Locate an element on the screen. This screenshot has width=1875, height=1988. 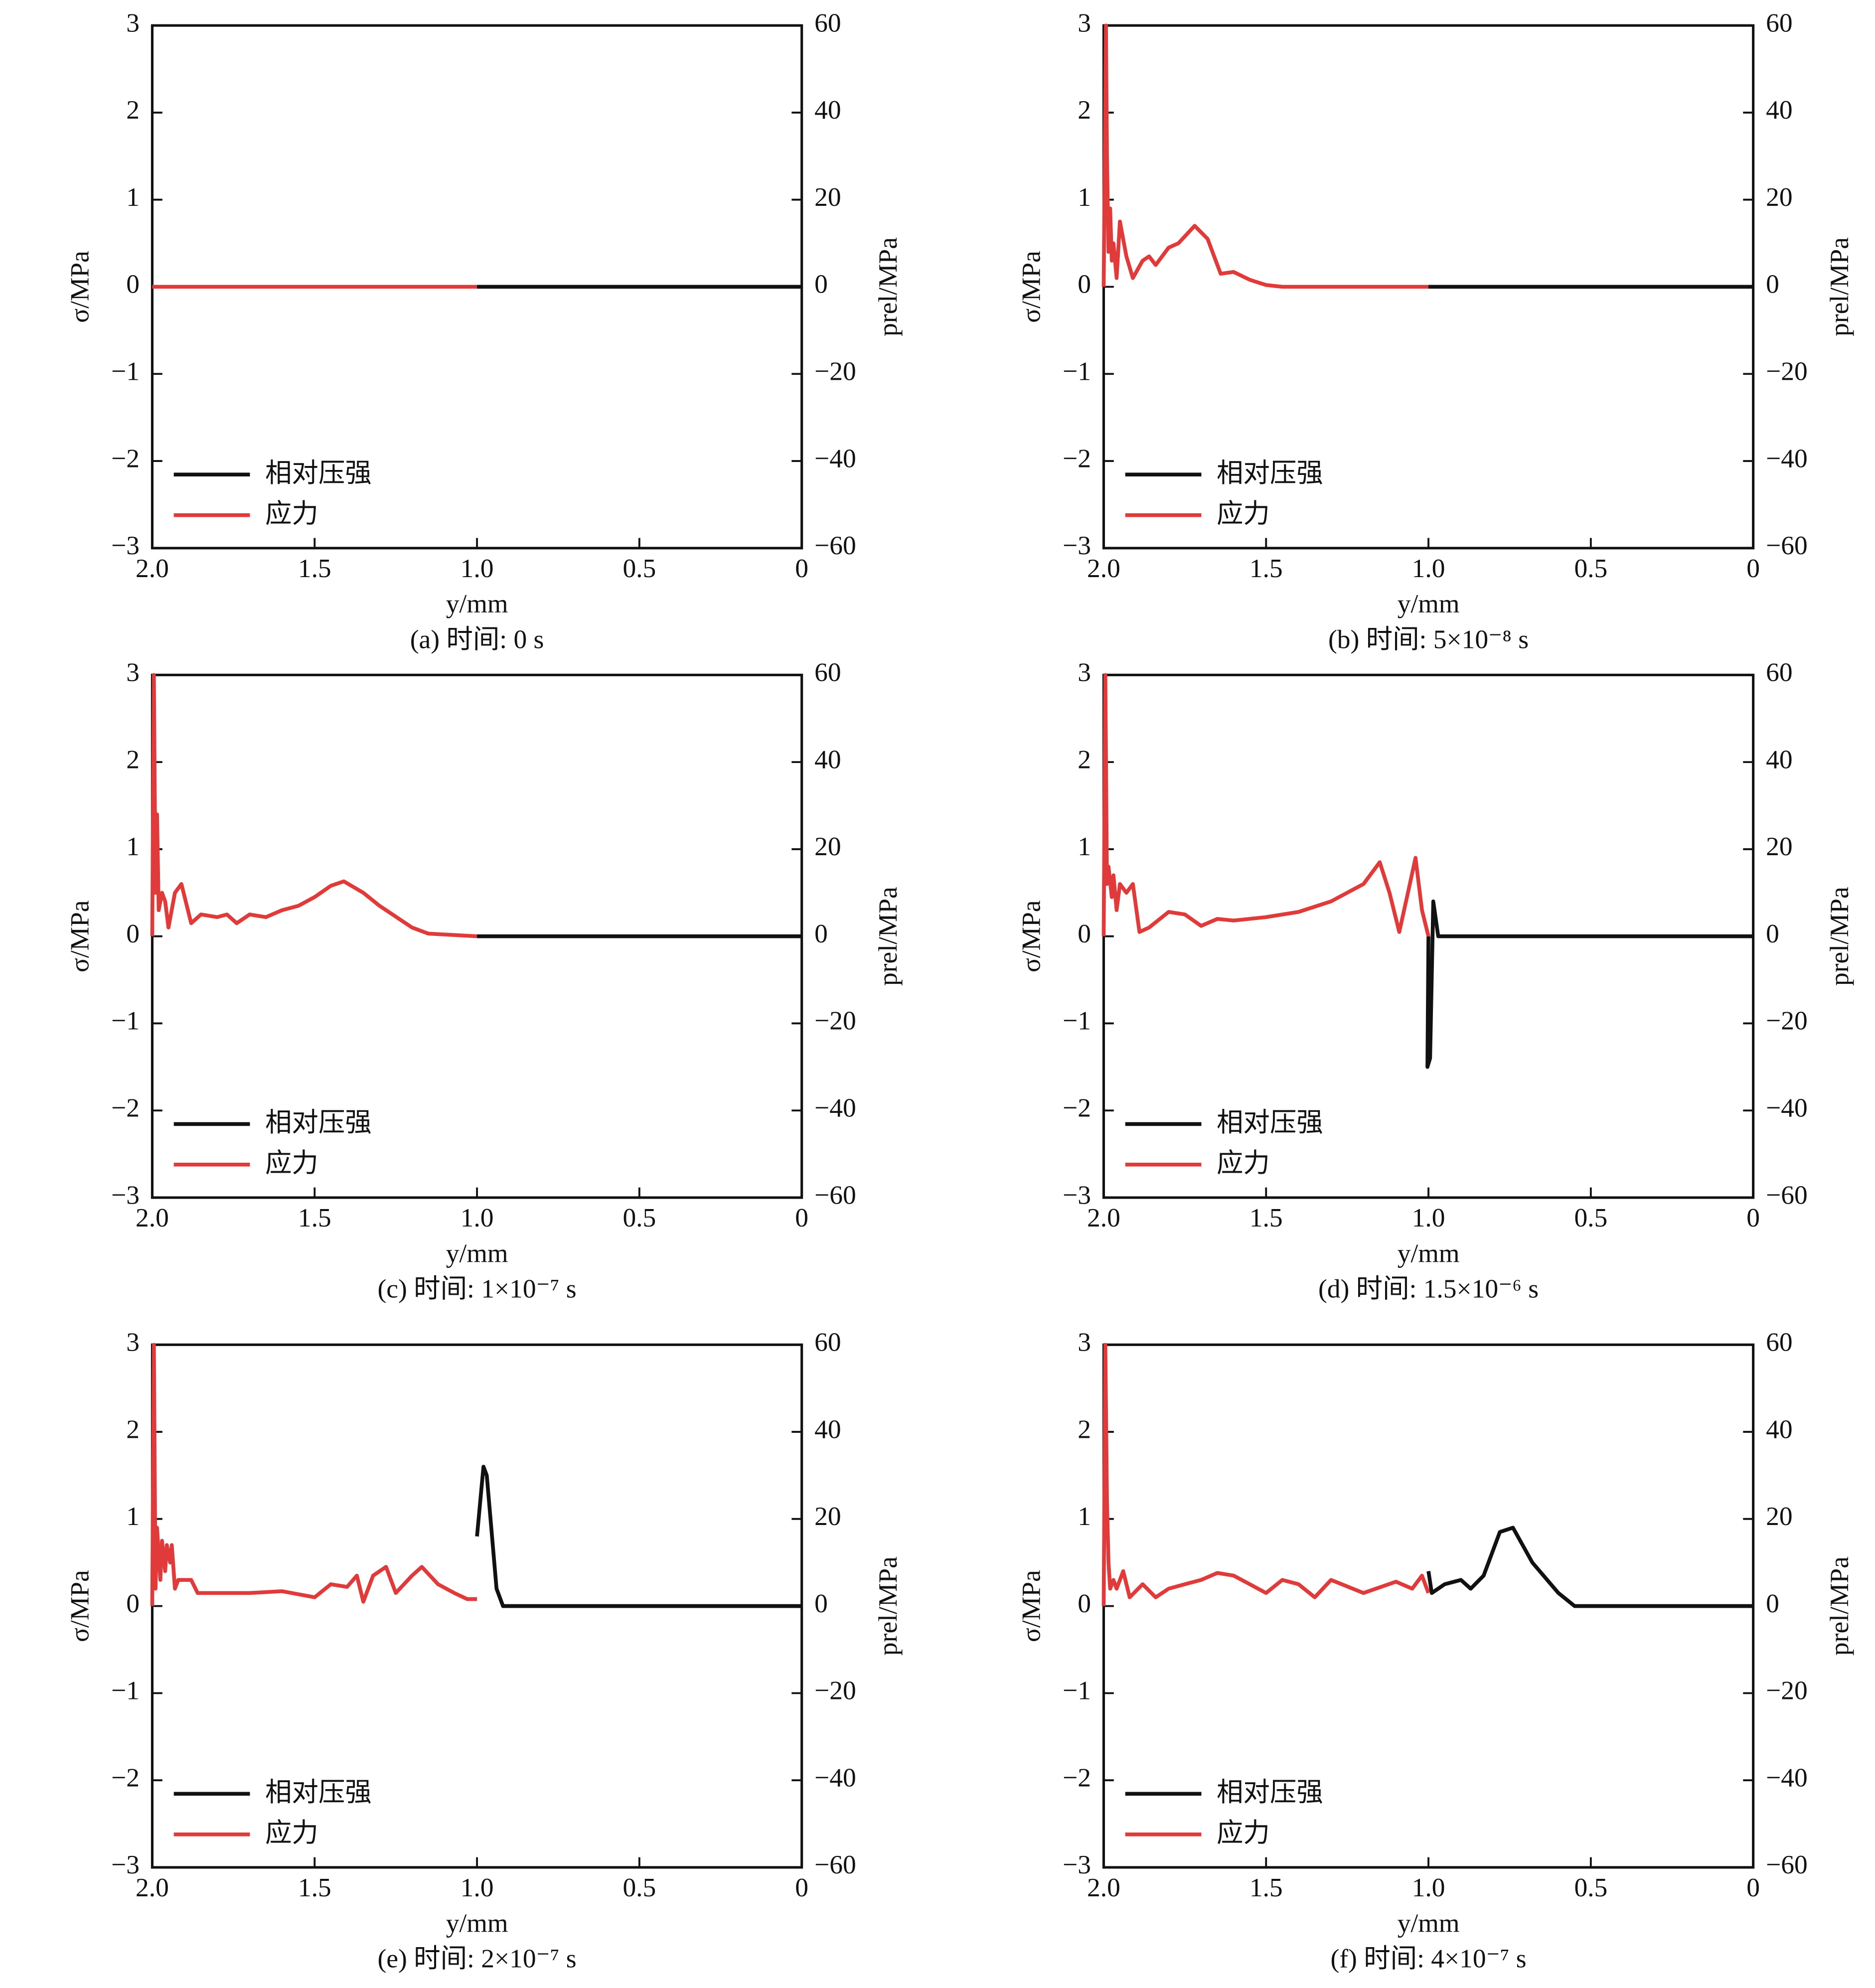
caption: (b) 时间: 5×10⁻⁸ s is located at coordinates (1429, 639).